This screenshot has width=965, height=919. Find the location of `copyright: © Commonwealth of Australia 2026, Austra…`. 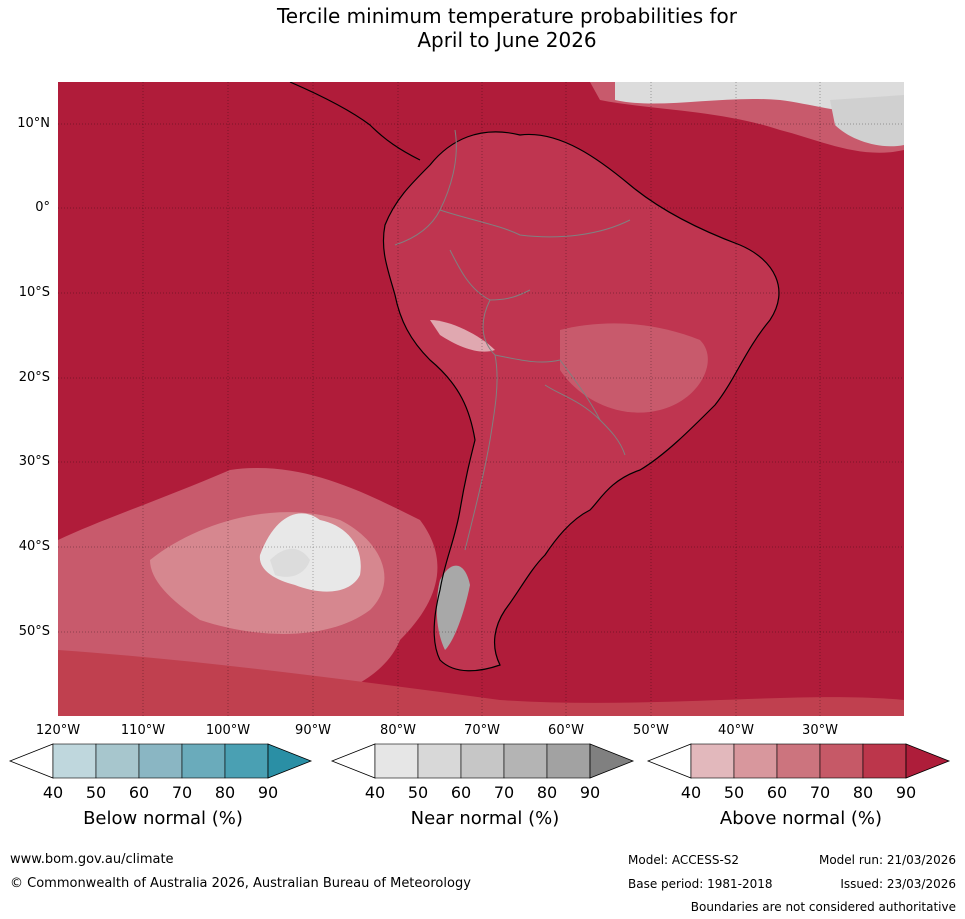

copyright: © Commonwealth of Australia 2026, Austra… is located at coordinates (240, 883).